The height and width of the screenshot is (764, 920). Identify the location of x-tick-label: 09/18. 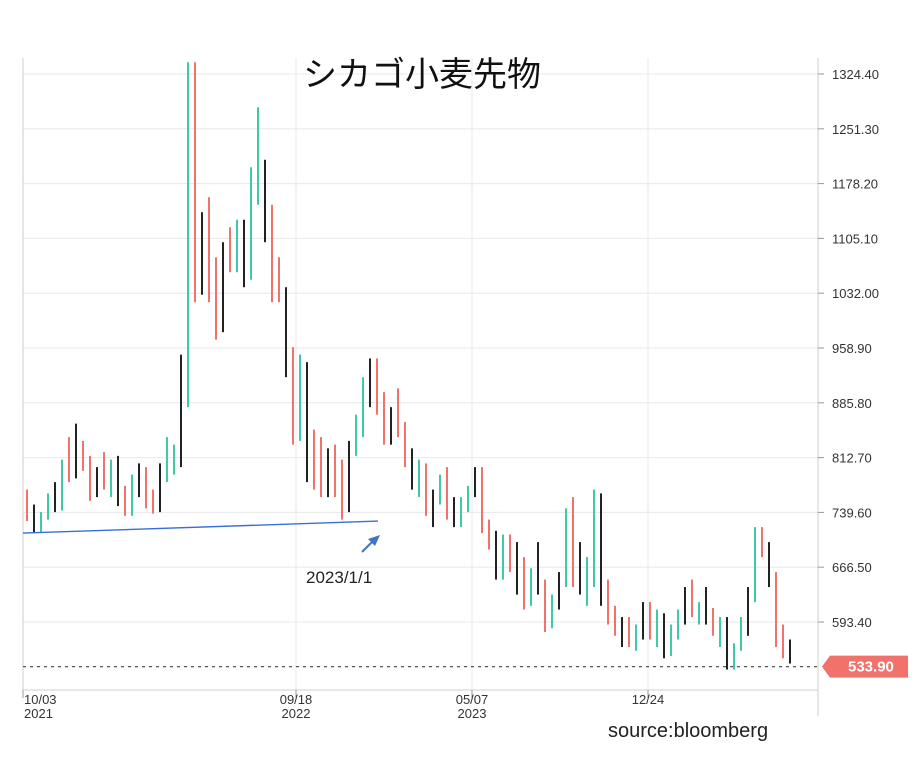
(296, 699).